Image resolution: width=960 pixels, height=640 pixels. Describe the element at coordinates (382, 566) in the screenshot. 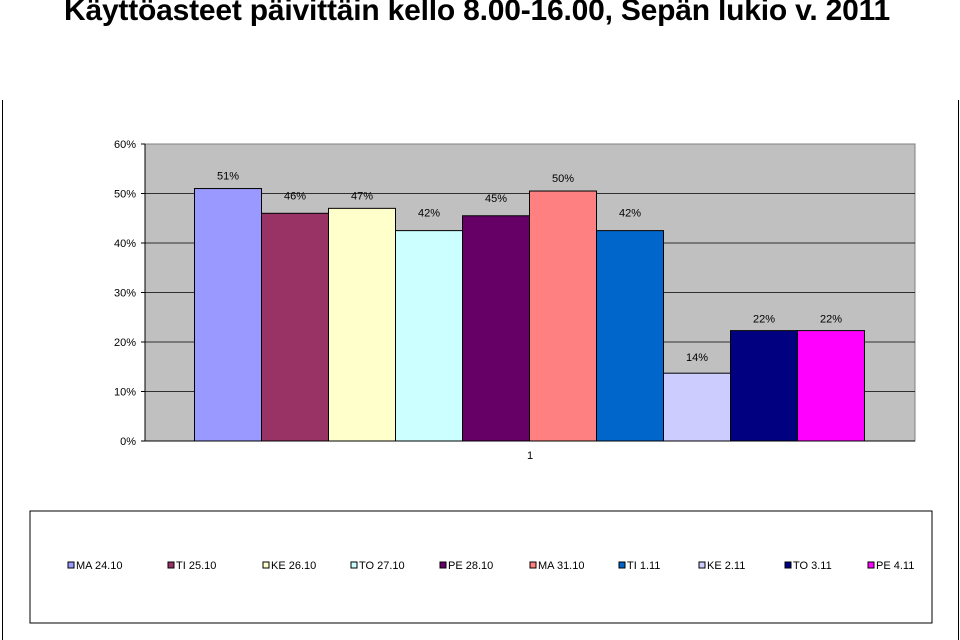

I see `legend-label: TO 27.10` at that location.